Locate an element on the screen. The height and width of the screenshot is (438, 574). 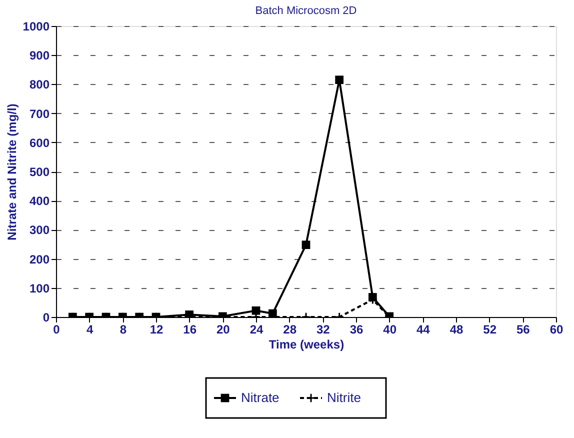
y-tick-label: 100 is located at coordinates (39, 288).